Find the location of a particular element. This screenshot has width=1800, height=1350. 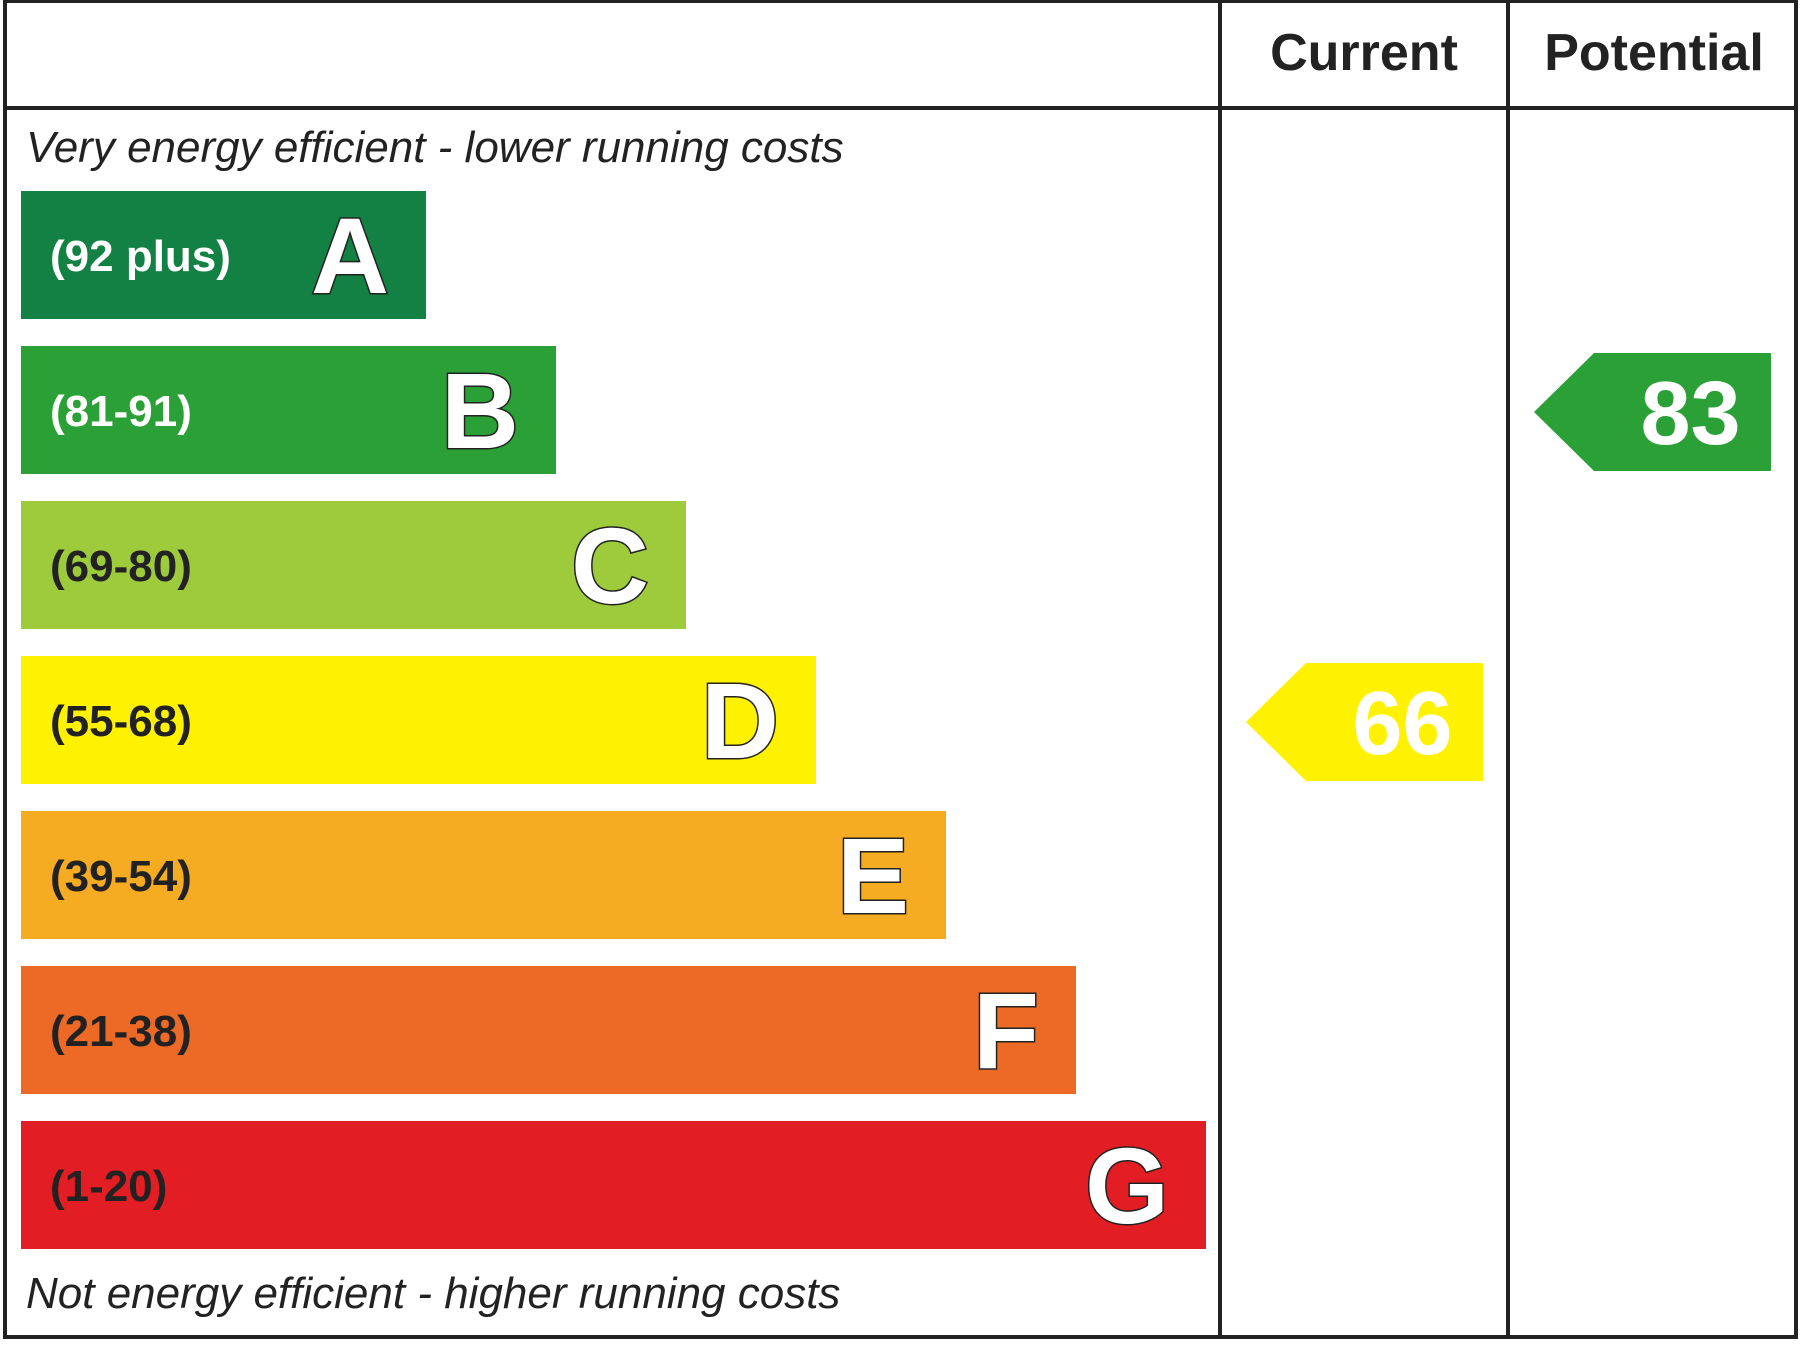

band-e-letter: E is located at coordinates (873, 875).